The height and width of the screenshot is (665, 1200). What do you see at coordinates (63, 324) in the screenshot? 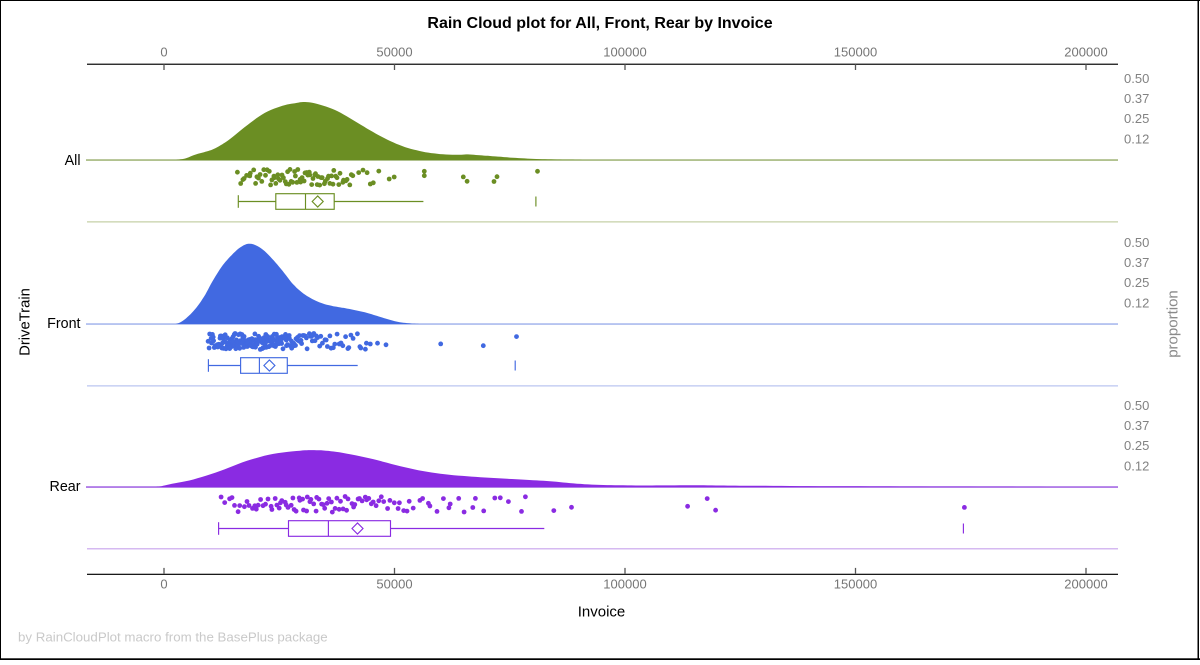
I see `svg-text: Front` at bounding box center [63, 324].